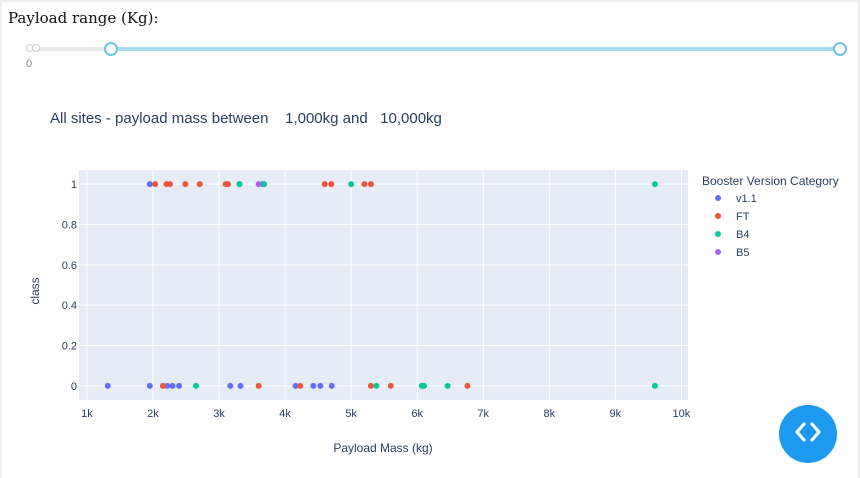  Describe the element at coordinates (742, 253) in the screenshot. I see `legend-item-label: B5` at that location.